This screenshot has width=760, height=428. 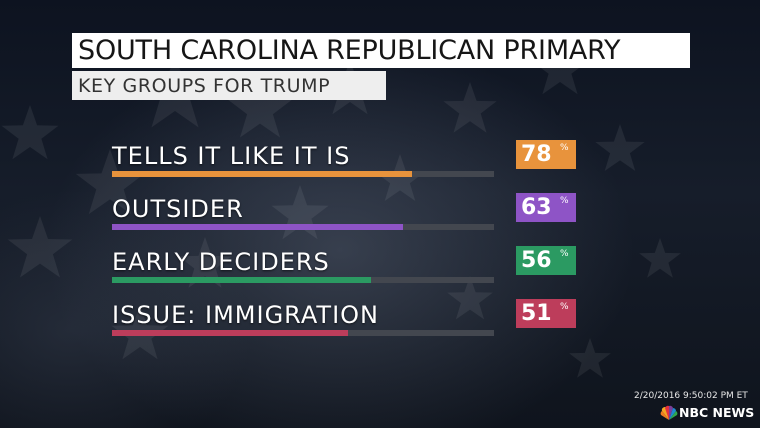 I want to click on network-name: NBC NEWS, so click(x=717, y=412).